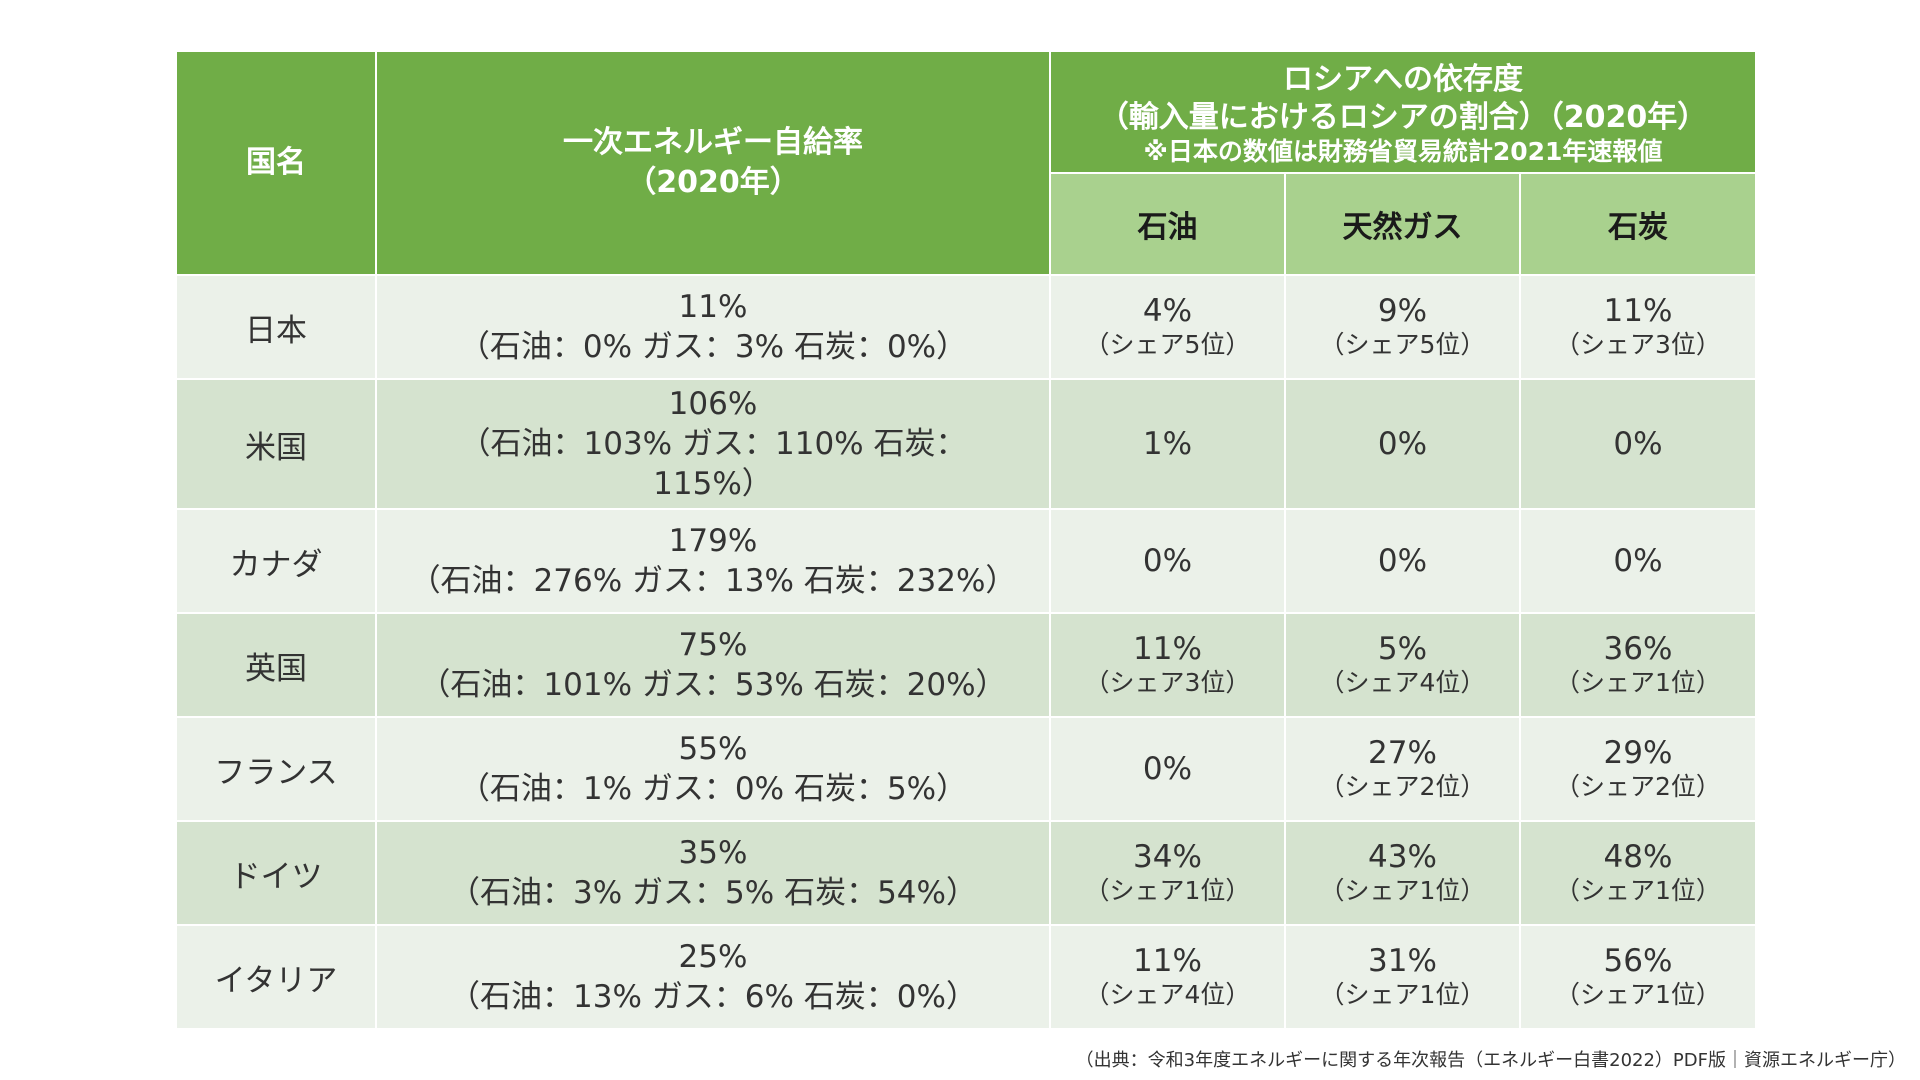 This screenshot has width=1920, height=1080. I want to click on cell-country: カナダ, so click(276, 561).